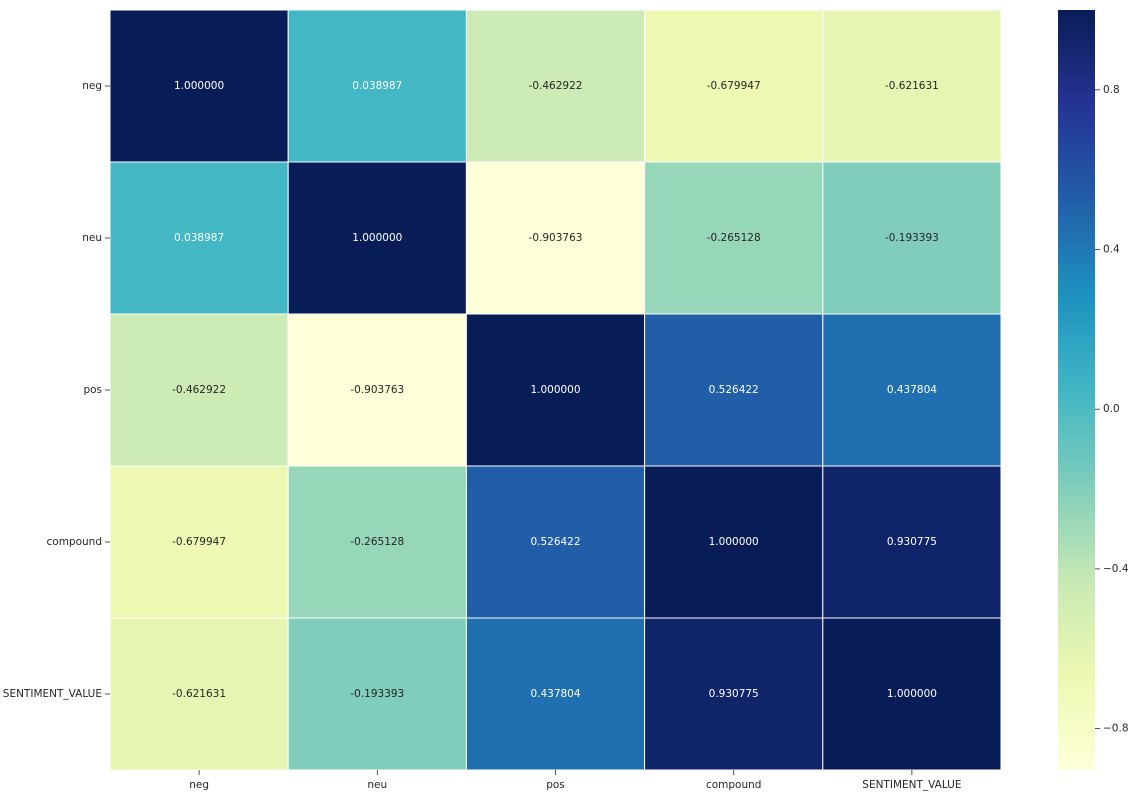 This screenshot has height=800, width=1134. I want to click on x-tick-label-2: pos, so click(555, 785).